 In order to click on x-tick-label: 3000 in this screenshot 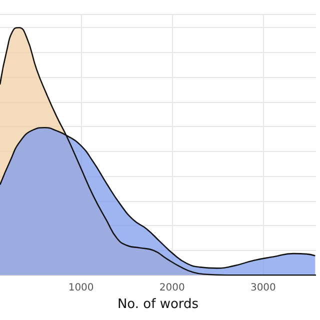, I will do `click(263, 288)`.